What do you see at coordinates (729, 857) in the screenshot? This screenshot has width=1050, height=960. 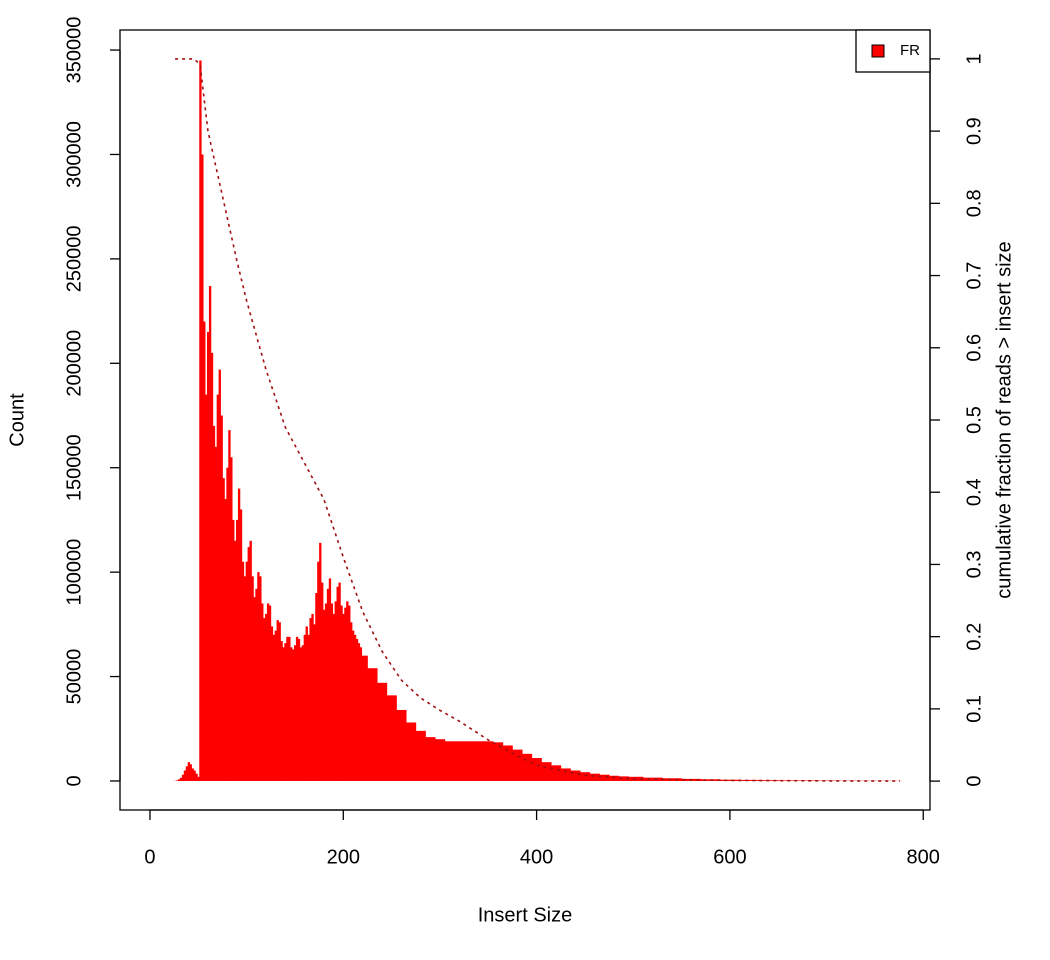 I see `x-tick-label: 600` at bounding box center [729, 857].